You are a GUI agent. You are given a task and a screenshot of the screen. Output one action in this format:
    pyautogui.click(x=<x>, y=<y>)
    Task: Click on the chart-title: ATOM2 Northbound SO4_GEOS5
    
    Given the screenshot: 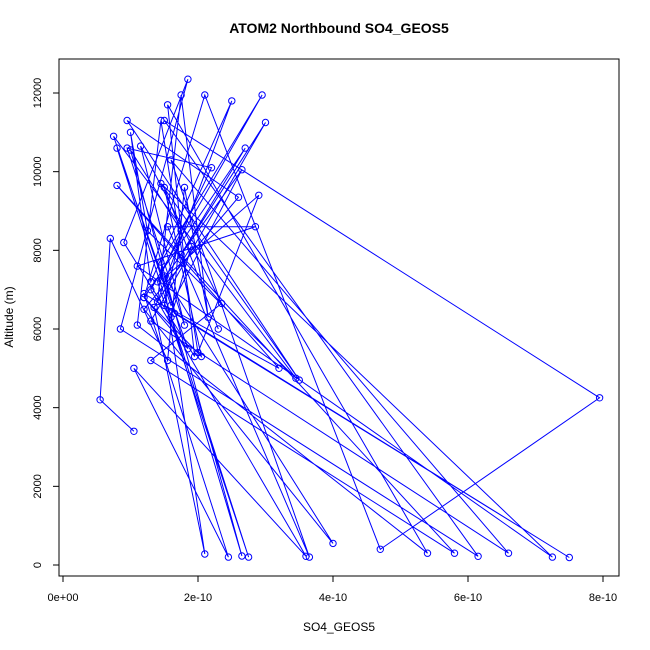 What is the action you would take?
    pyautogui.click(x=339, y=28)
    